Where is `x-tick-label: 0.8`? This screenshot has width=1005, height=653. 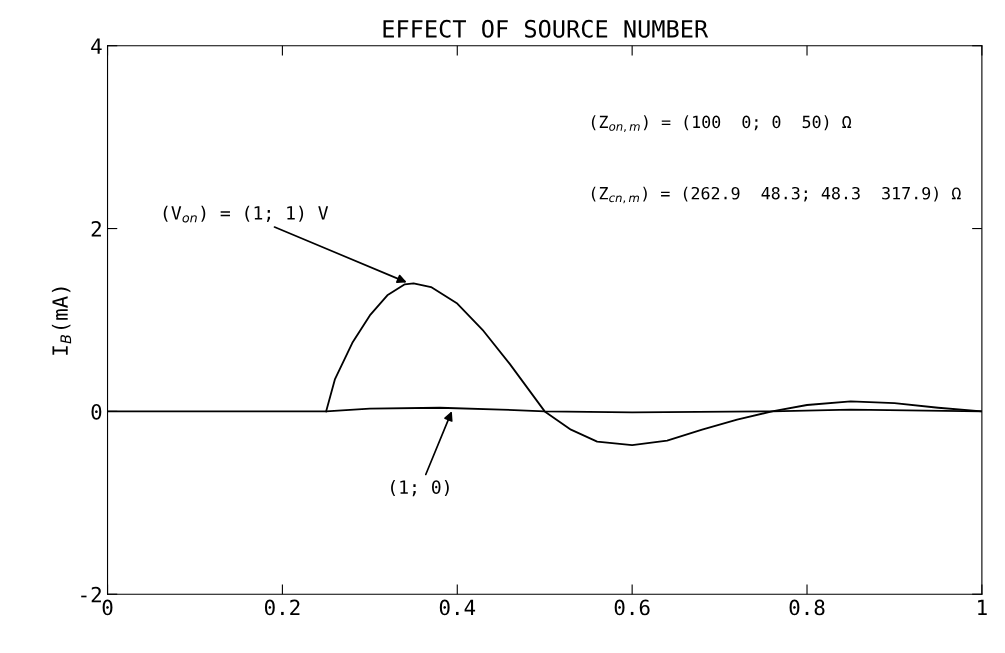 x-tick-label: 0.8 is located at coordinates (807, 607).